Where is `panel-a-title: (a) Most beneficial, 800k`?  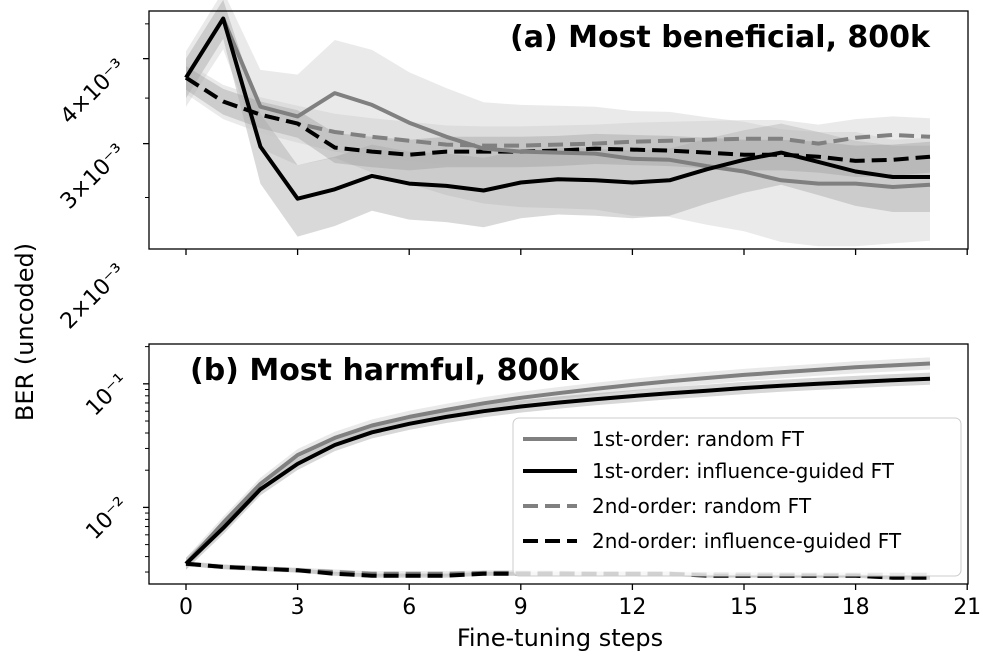
panel-a-title: (a) Most beneficial, 800k is located at coordinates (720, 37).